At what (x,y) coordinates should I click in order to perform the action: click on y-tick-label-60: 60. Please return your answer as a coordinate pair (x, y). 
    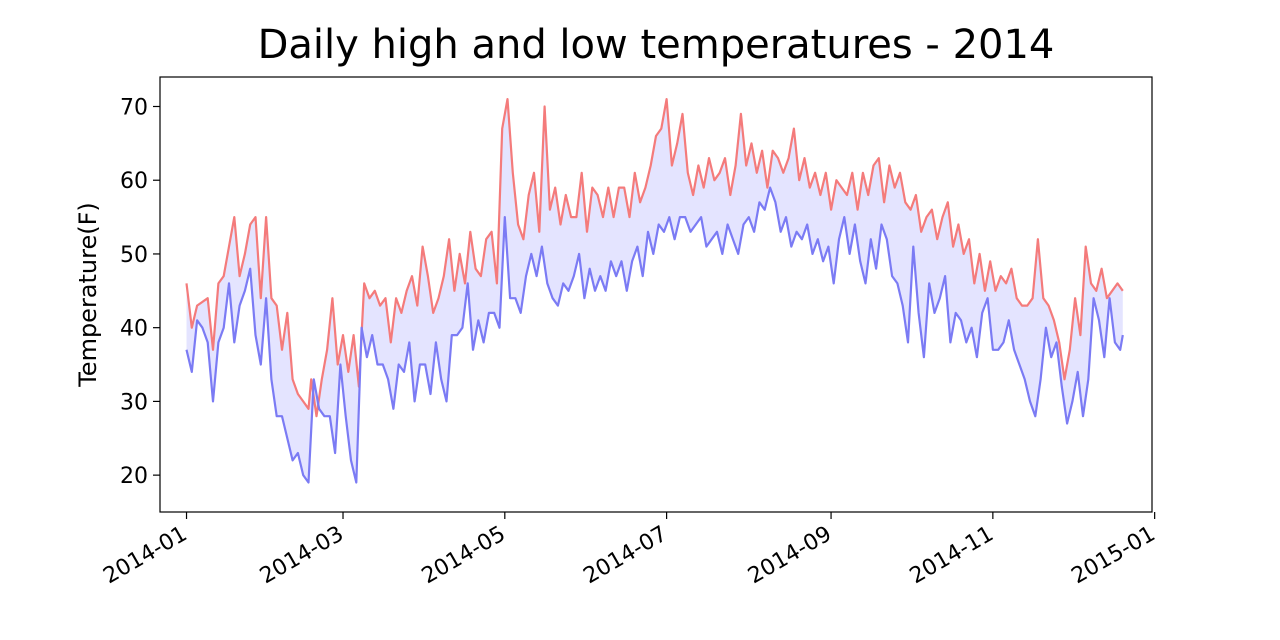
    Looking at the image, I should click on (134, 181).